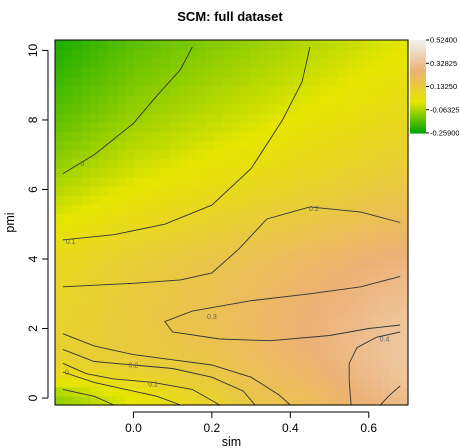 The width and height of the screenshot is (459, 448). What do you see at coordinates (176, 369) in the screenshot?
I see `contour-line` at bounding box center [176, 369].